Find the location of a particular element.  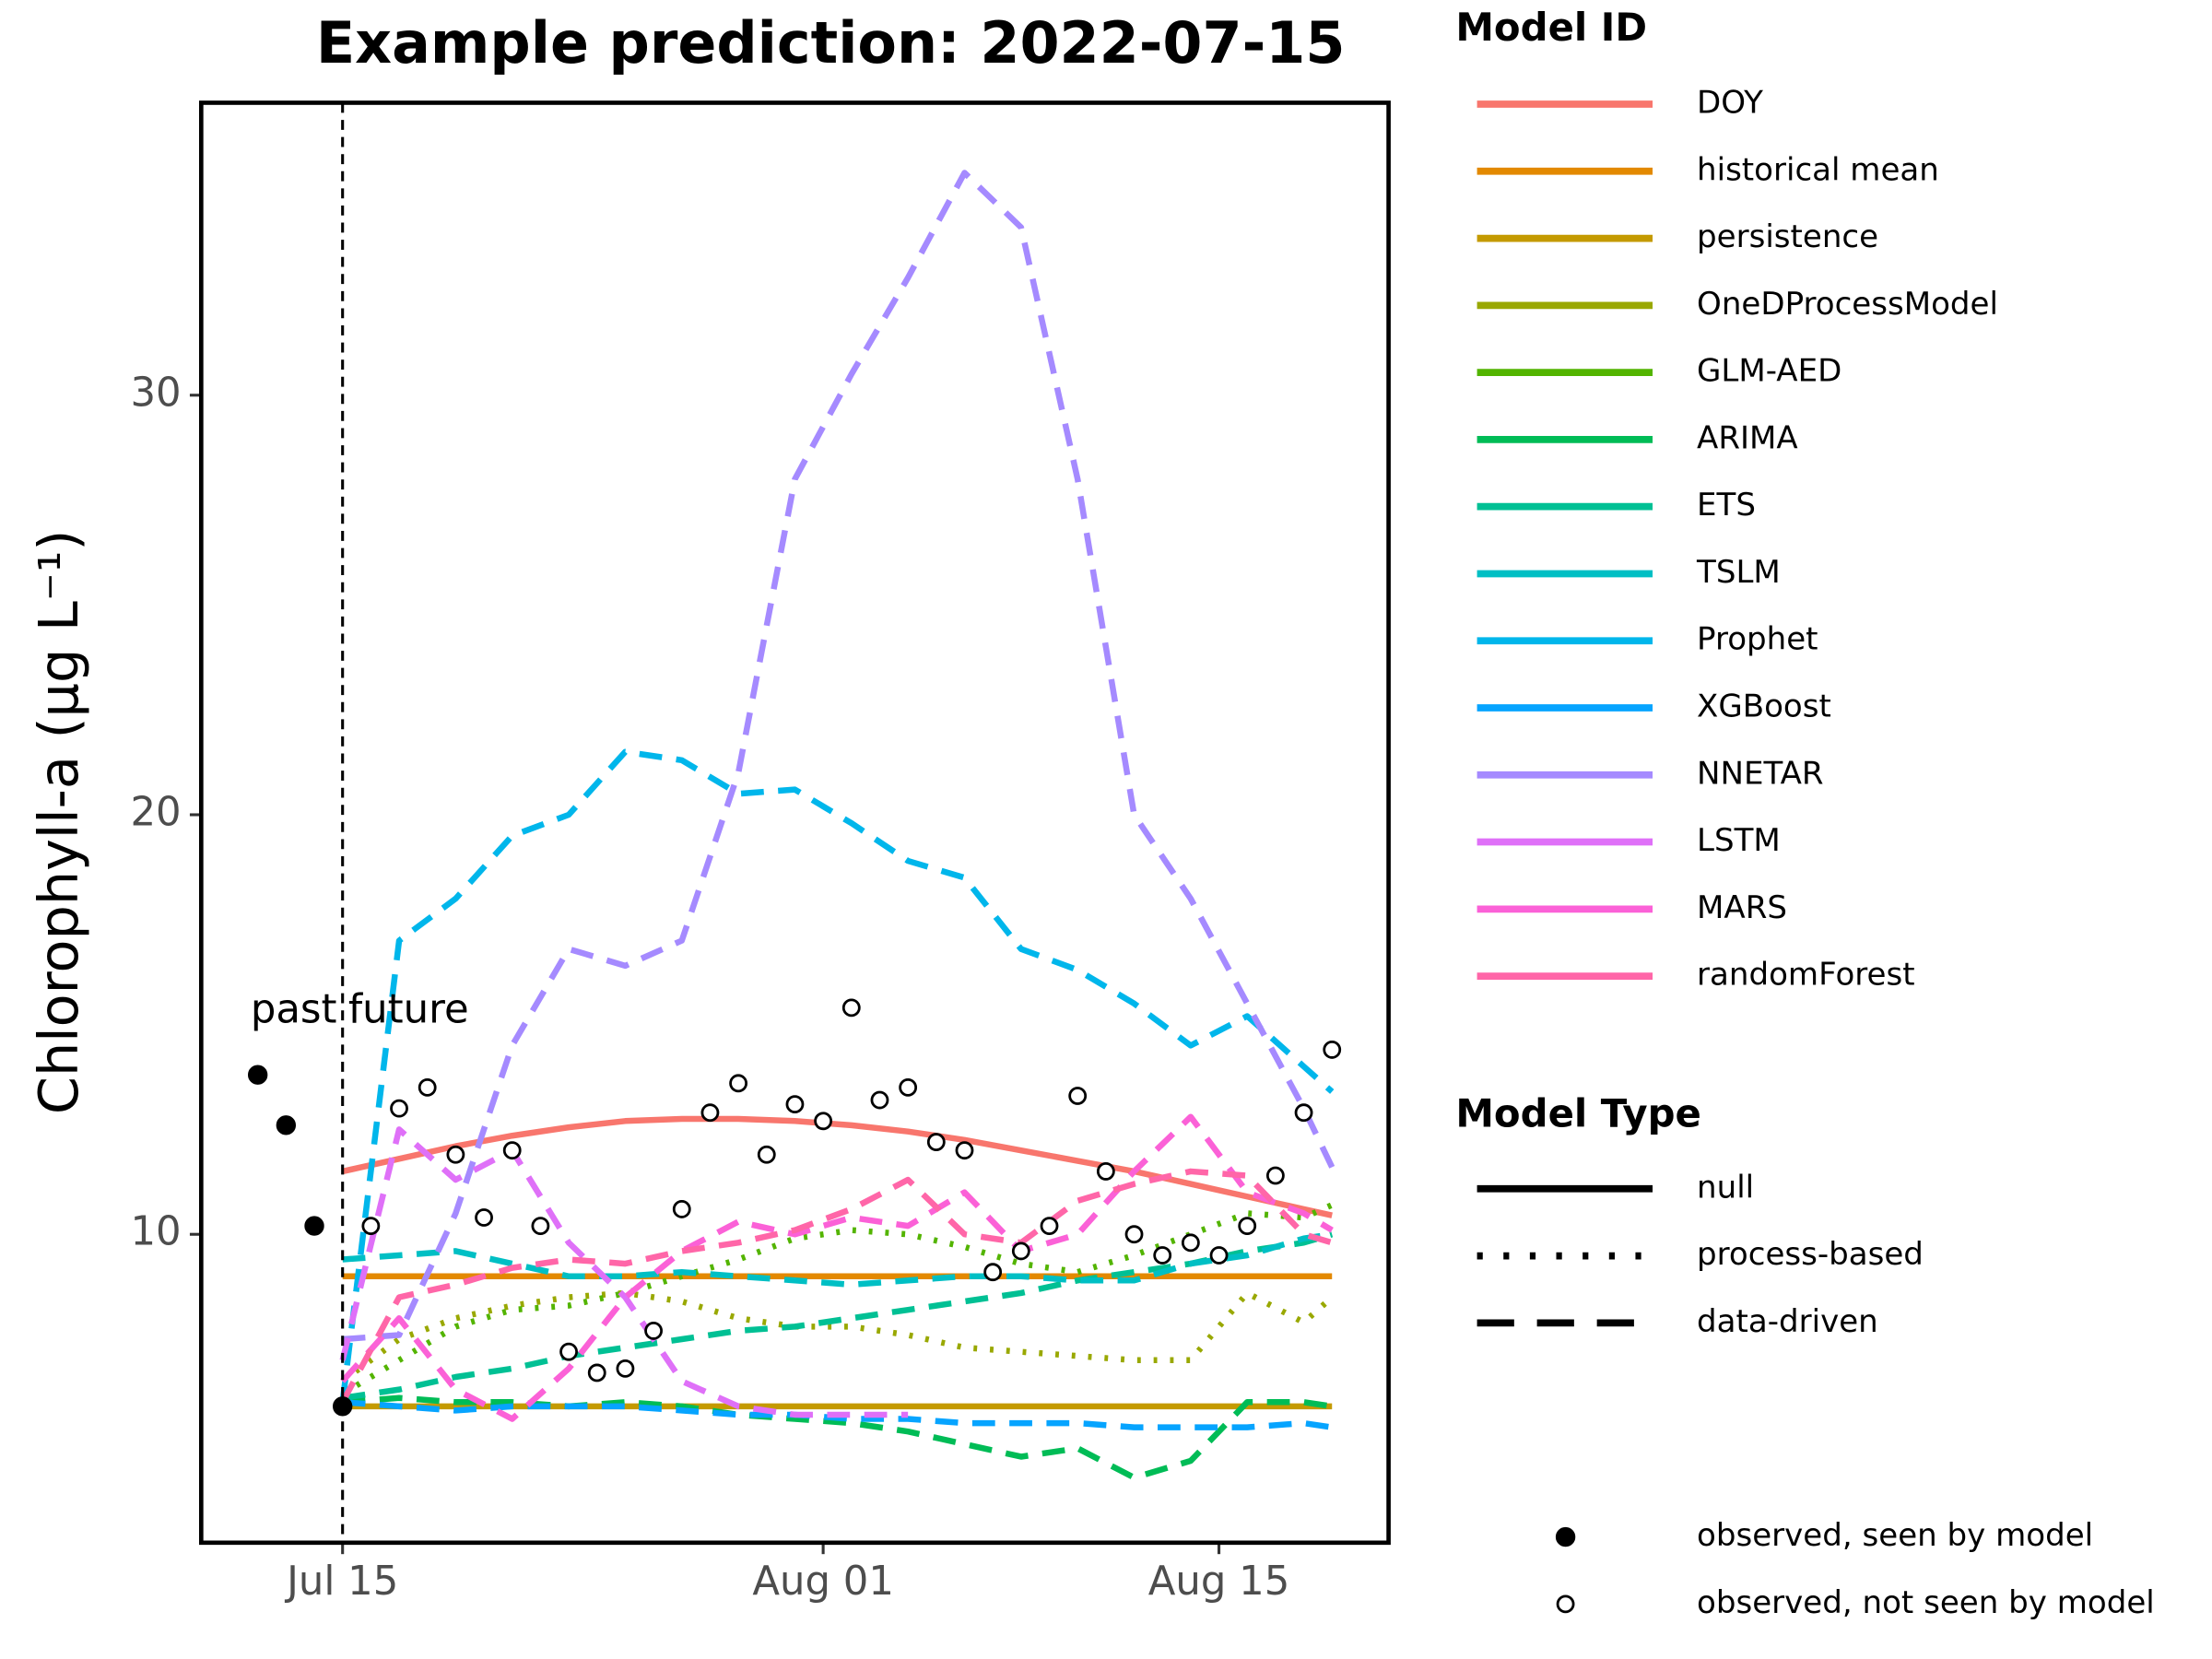

y-tick-label: 10 is located at coordinates (155, 1232).